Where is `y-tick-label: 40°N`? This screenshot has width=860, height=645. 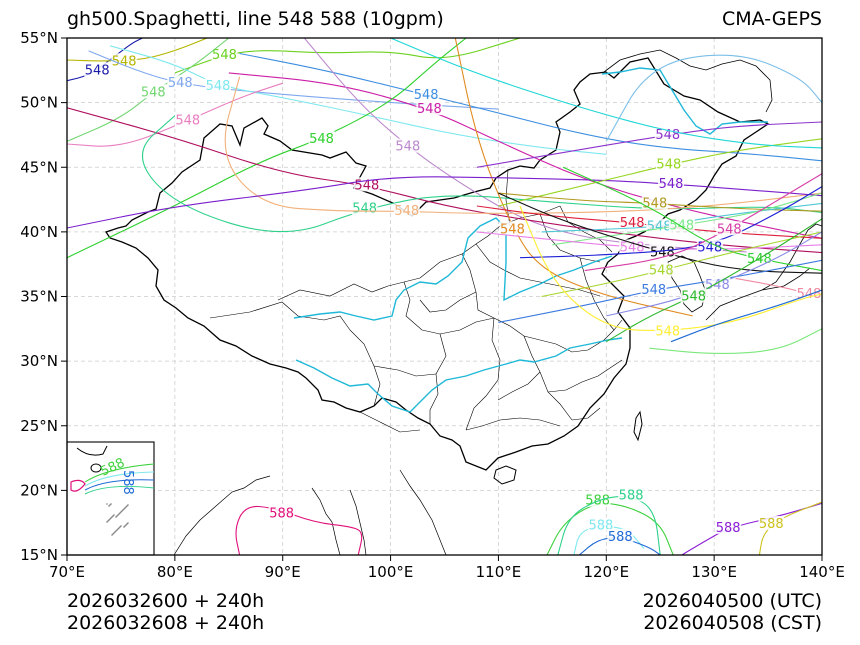
y-tick-label: 40°N is located at coordinates (39, 232).